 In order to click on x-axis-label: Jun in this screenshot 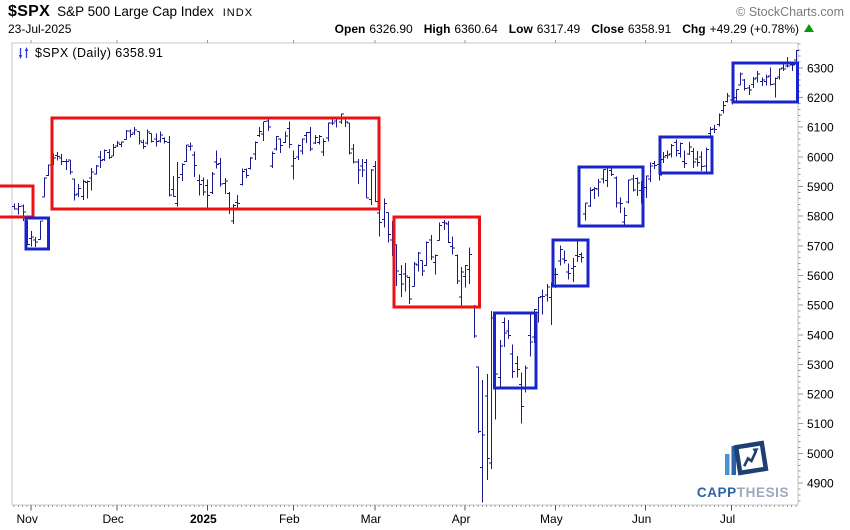, I will do `click(641, 519)`.